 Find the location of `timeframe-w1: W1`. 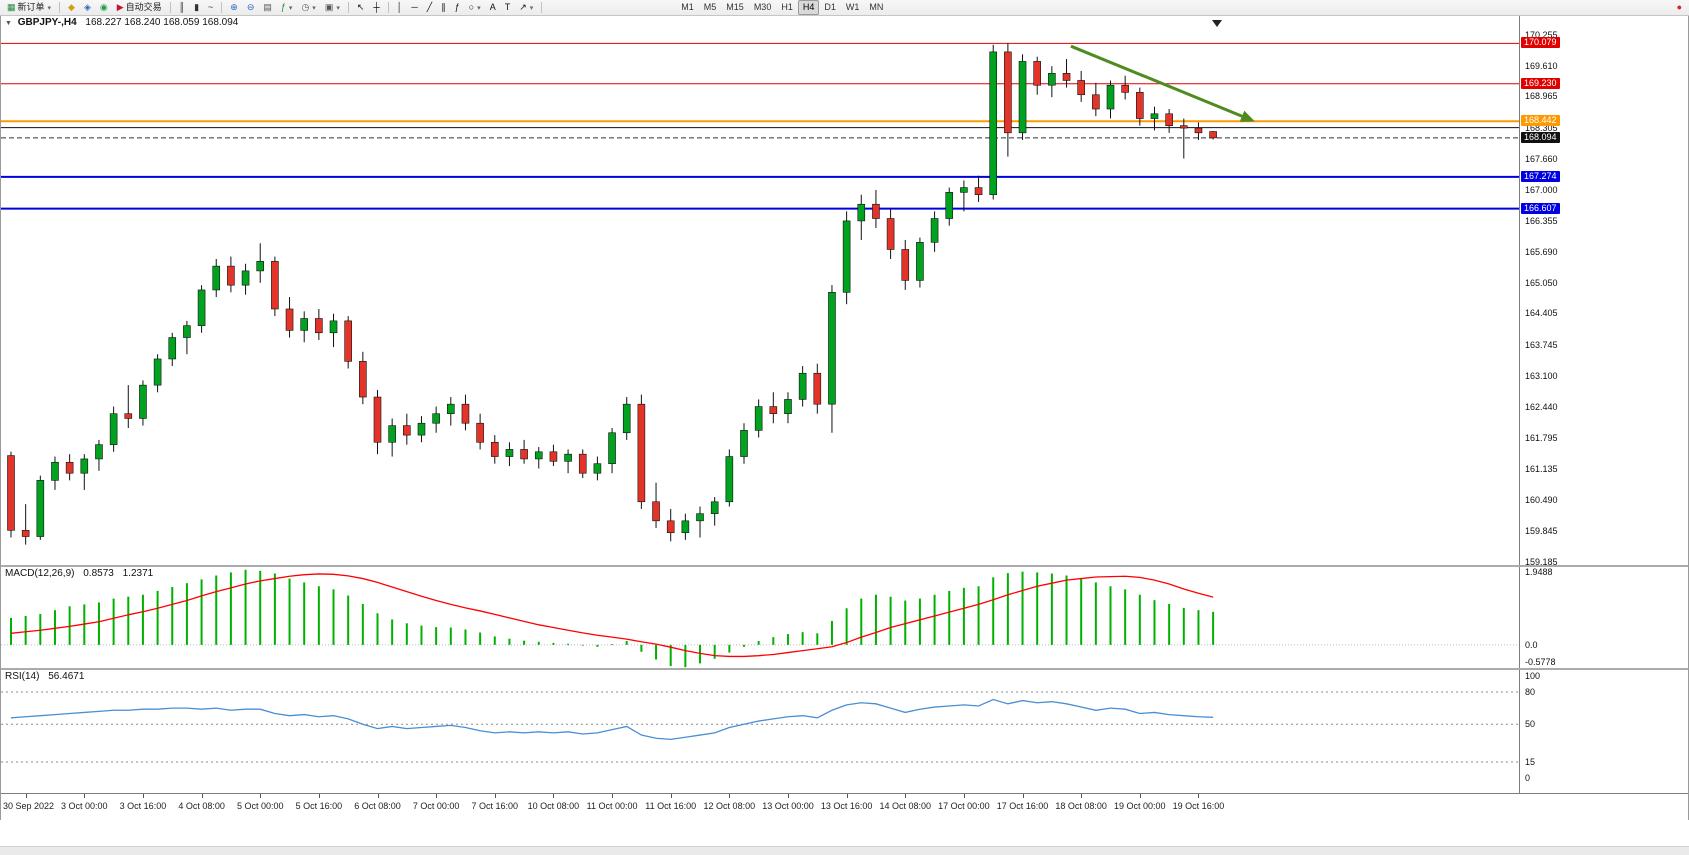

timeframe-w1: W1 is located at coordinates (852, 7).